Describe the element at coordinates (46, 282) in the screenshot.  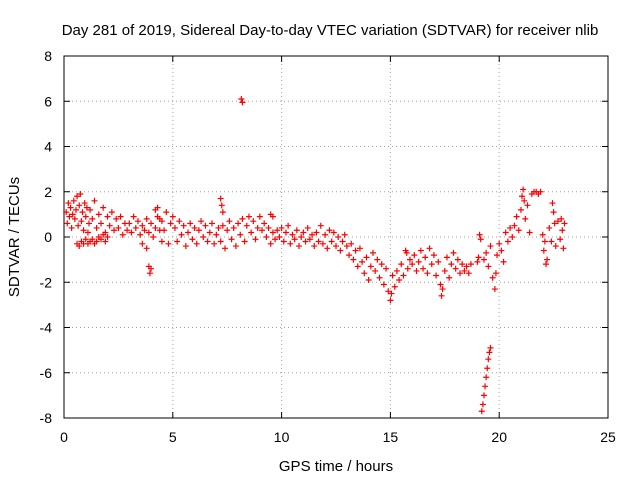
I see `y-tick-label: -2` at that location.